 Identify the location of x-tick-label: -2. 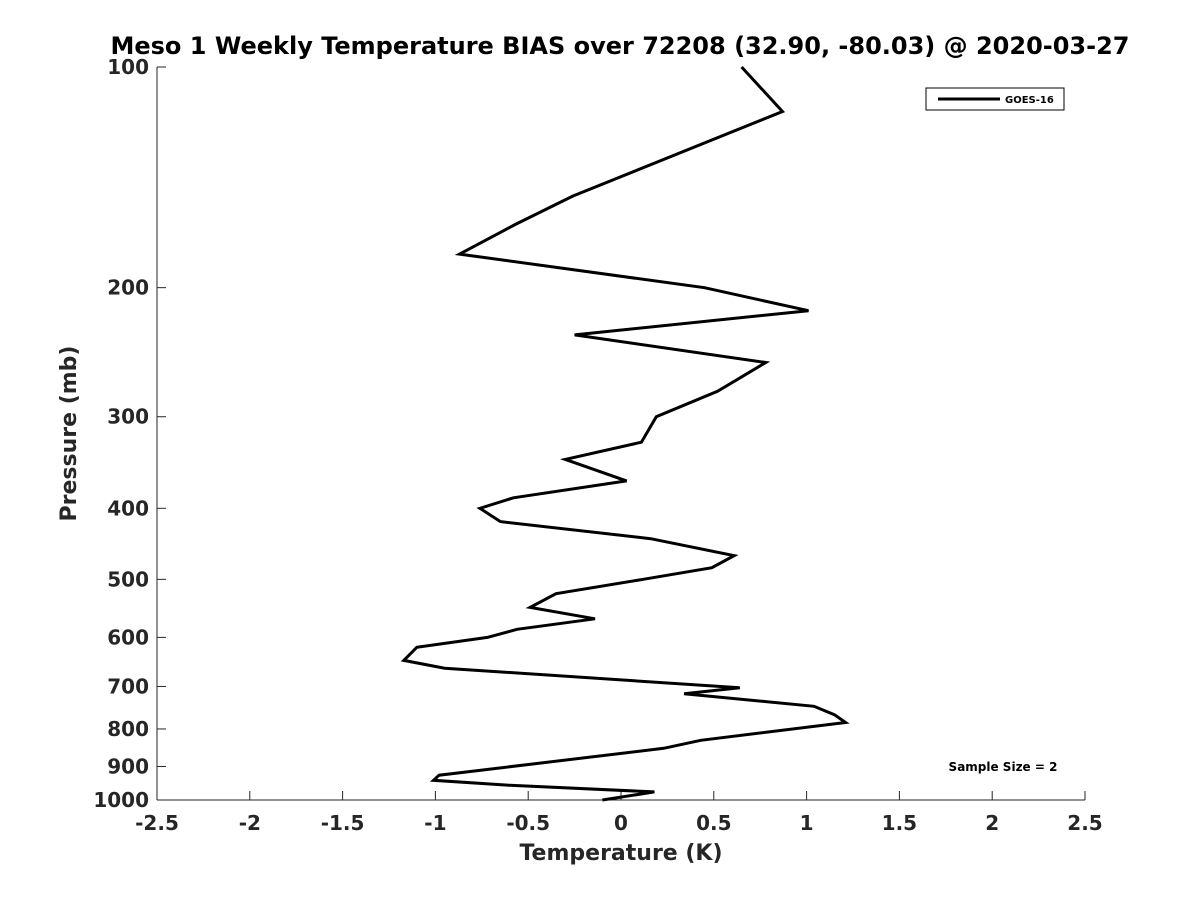
(250, 823).